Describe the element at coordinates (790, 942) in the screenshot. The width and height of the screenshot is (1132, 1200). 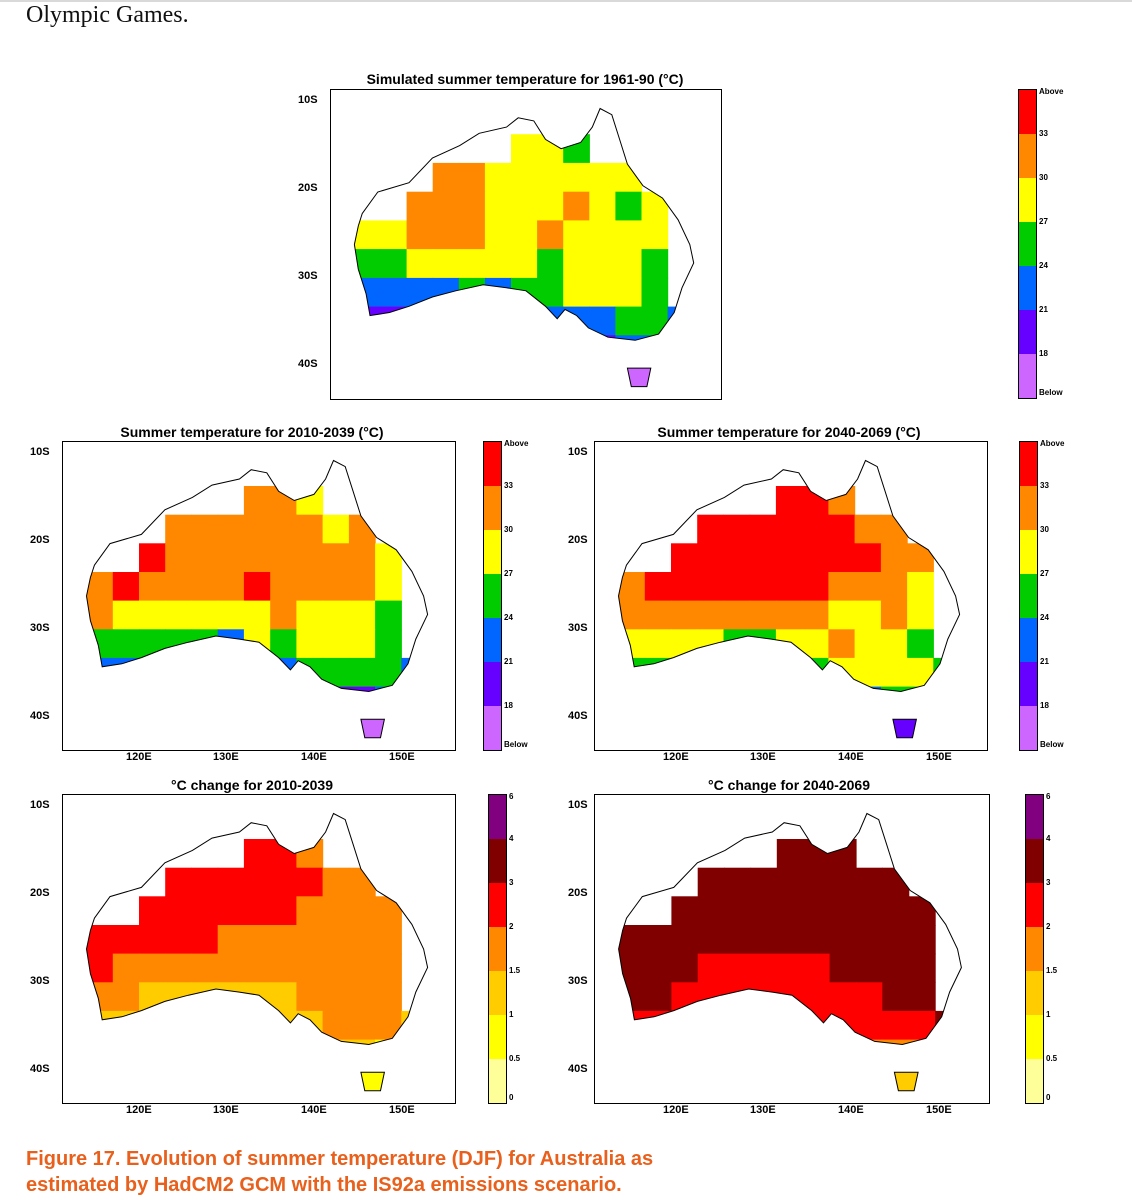
I see `temperature-grid` at that location.